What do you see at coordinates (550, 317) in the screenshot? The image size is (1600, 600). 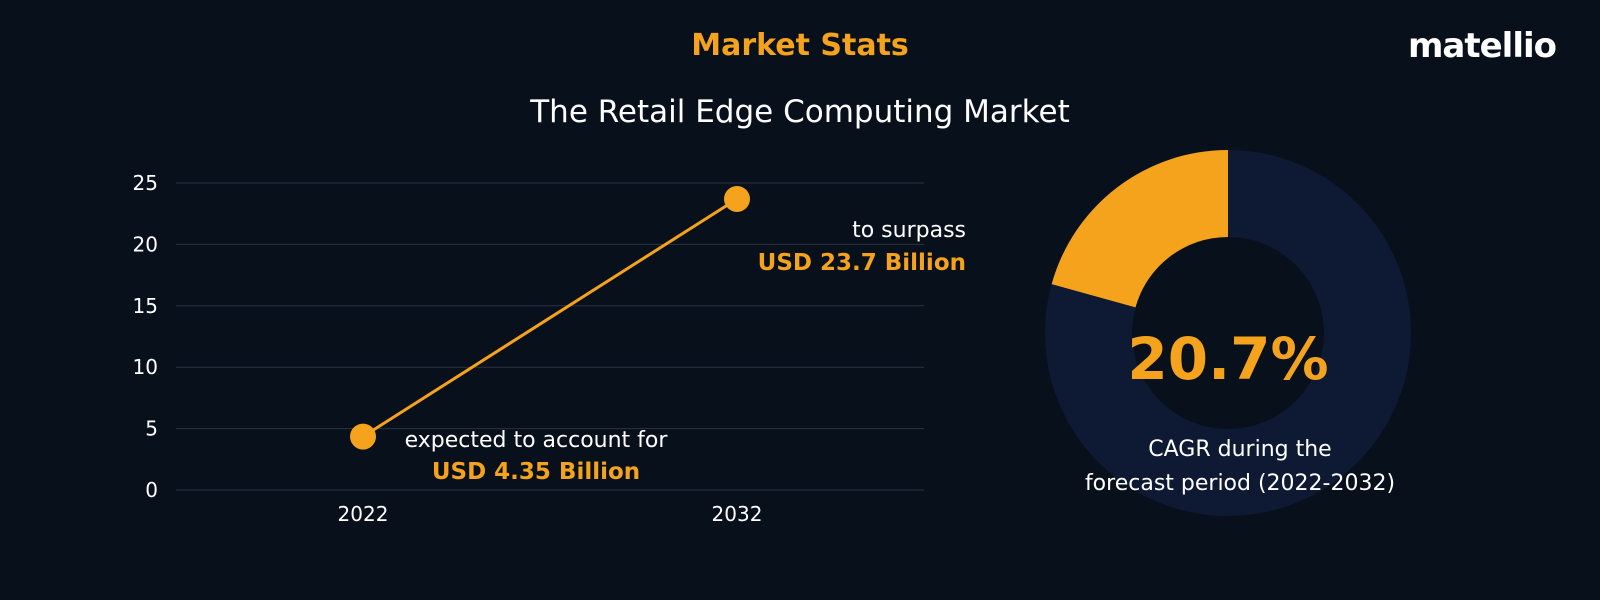 I see `series-line` at bounding box center [550, 317].